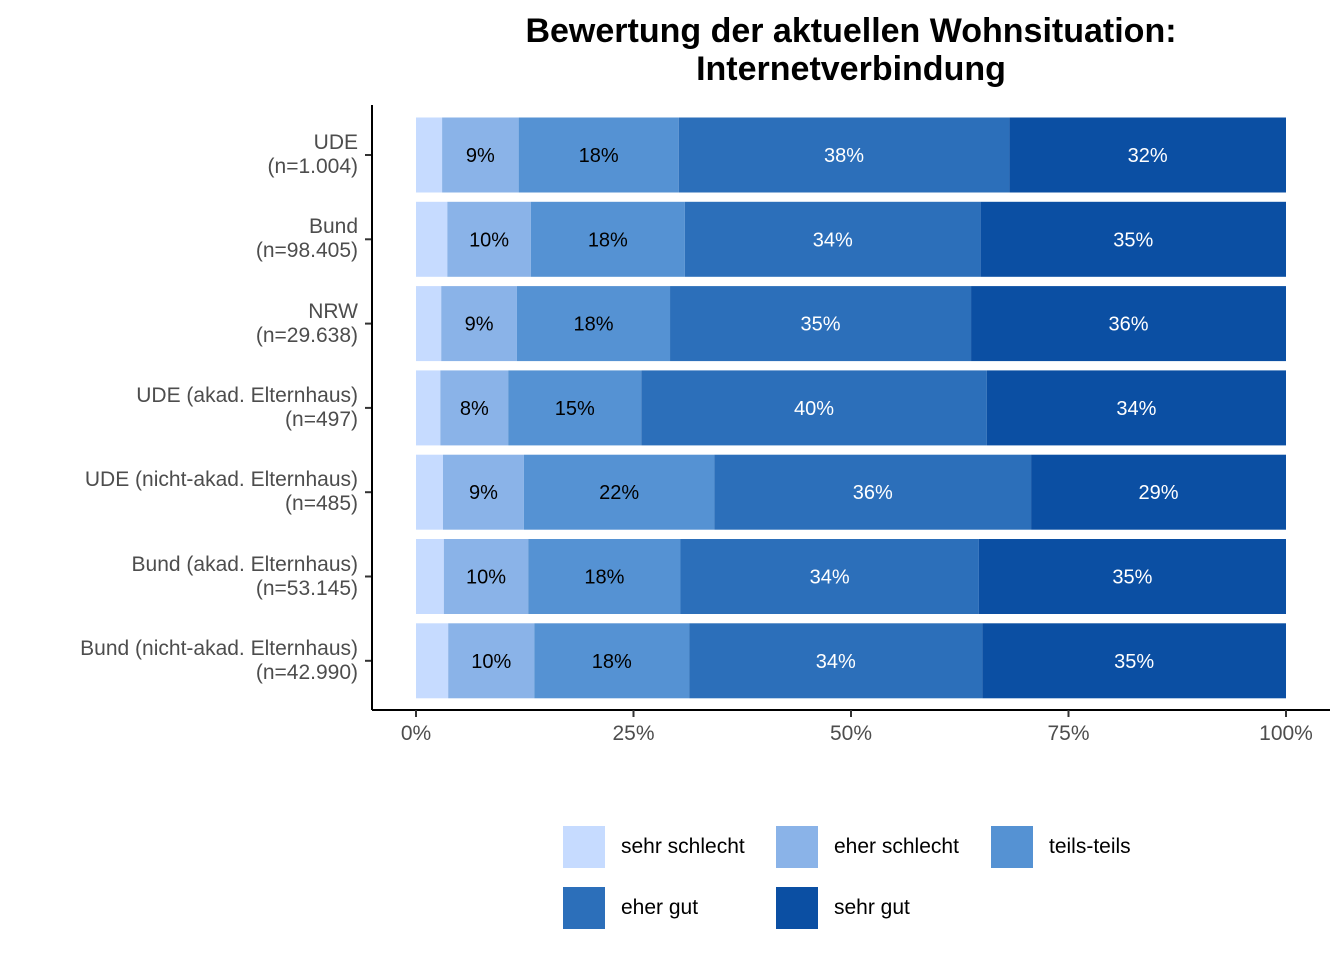  What do you see at coordinates (416, 733) in the screenshot?
I see `x-tick-label: 0%` at bounding box center [416, 733].